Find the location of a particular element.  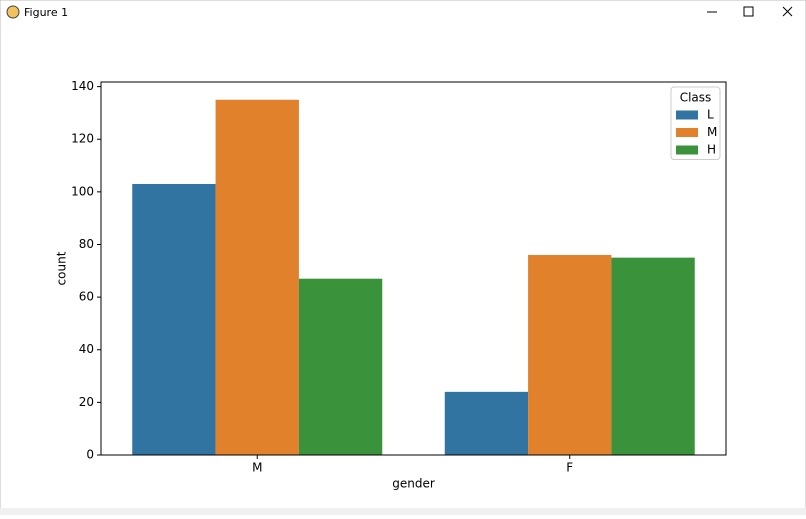

window-title: Figure 1 is located at coordinates (46, 12).